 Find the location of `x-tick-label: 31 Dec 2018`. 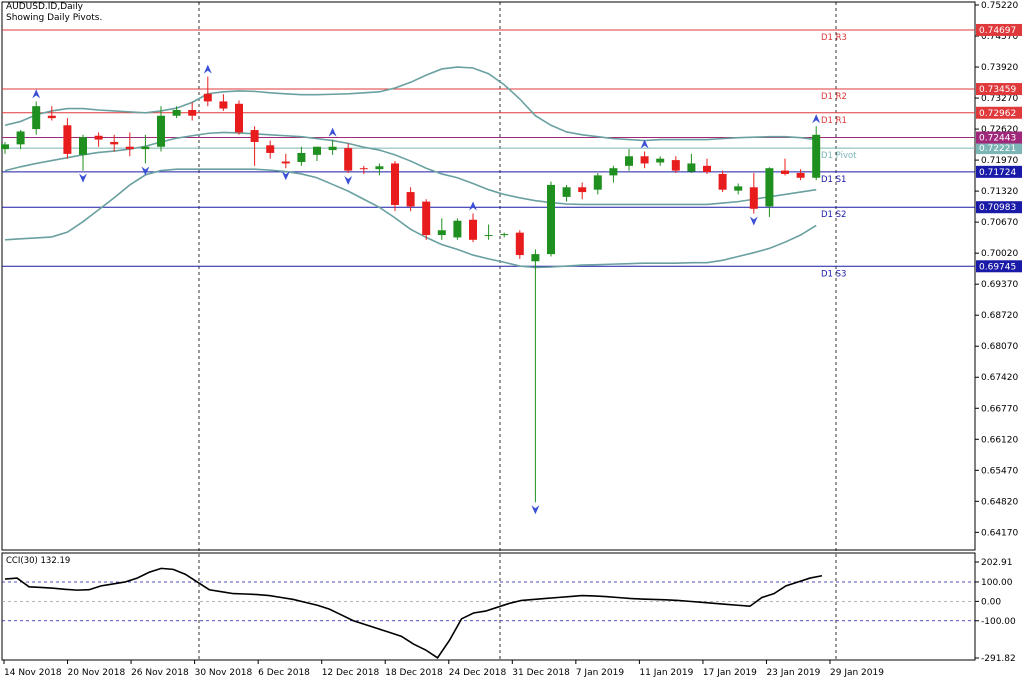

x-tick-label: 31 Dec 2018 is located at coordinates (541, 673).